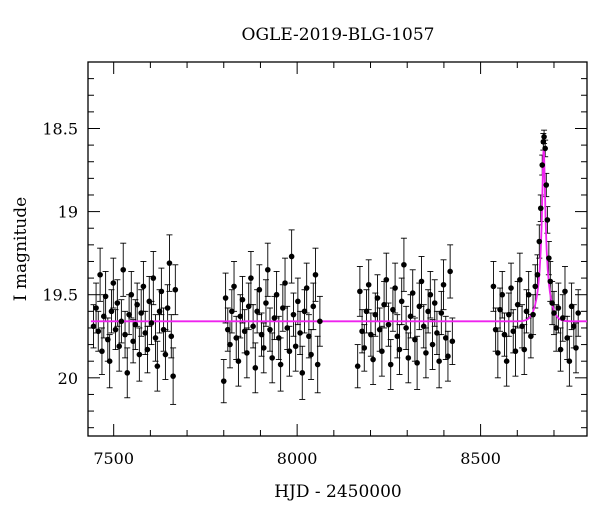  I want to click on x-tick-label: 8000, so click(297, 458).